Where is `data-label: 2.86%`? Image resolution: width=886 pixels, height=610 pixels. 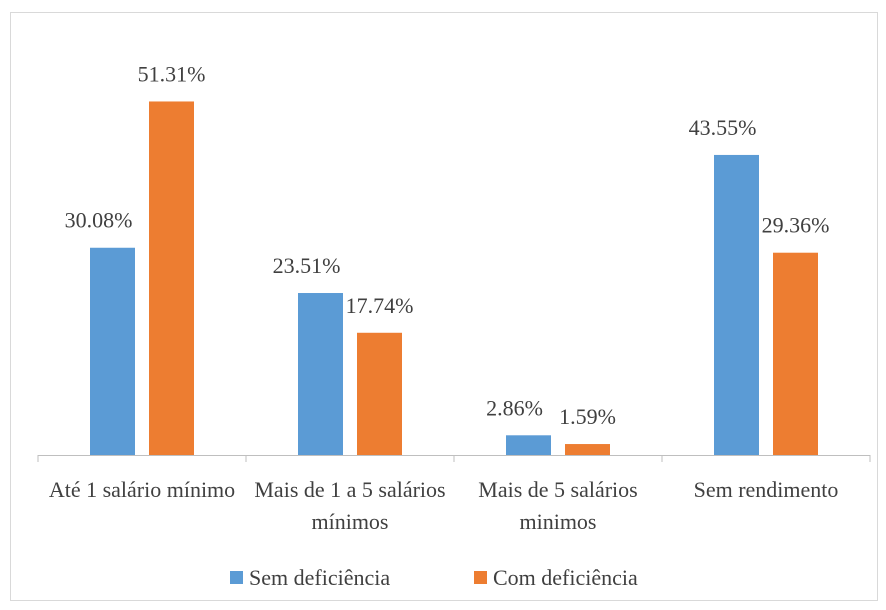
data-label: 2.86% is located at coordinates (514, 407).